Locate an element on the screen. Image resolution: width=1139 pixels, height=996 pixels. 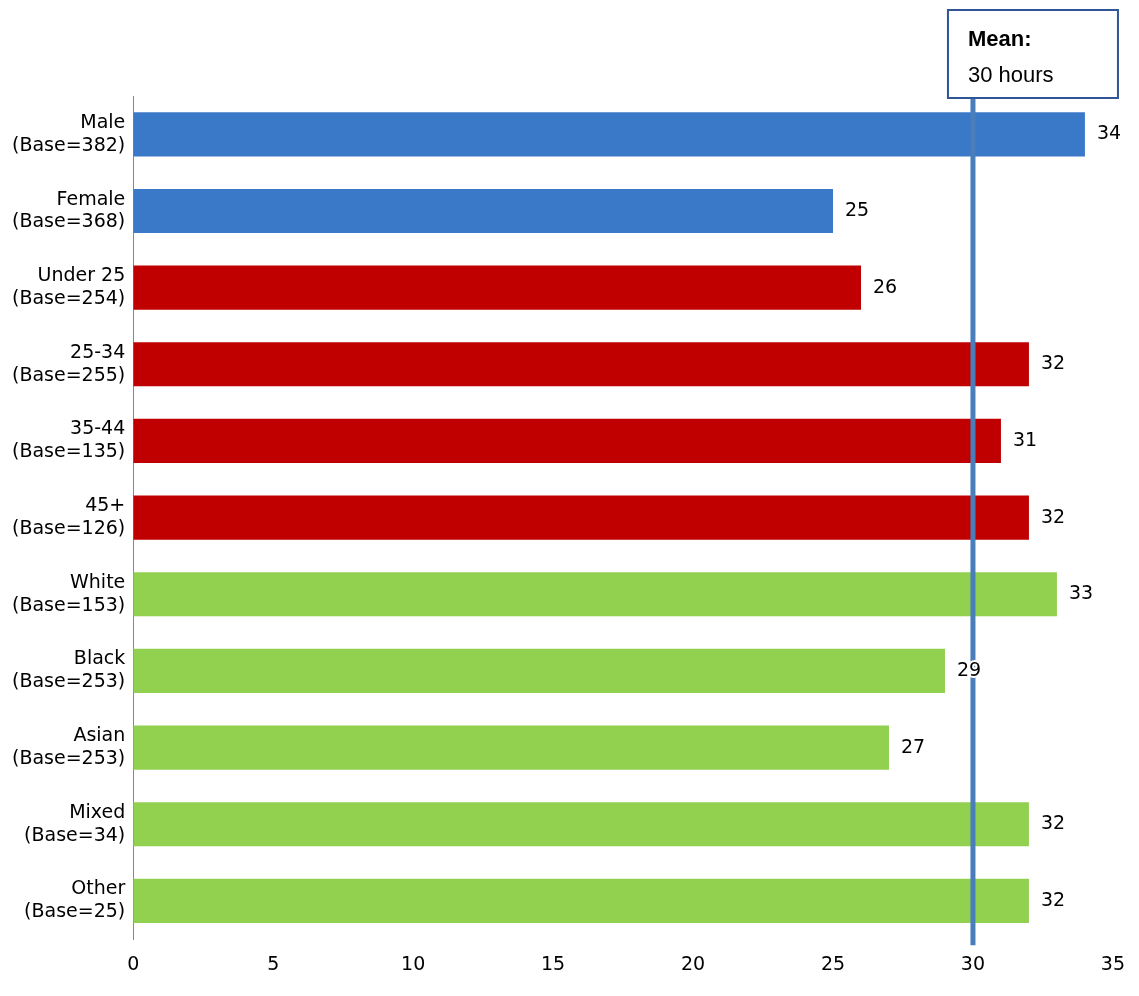
data-label: 25 is located at coordinates (857, 208).